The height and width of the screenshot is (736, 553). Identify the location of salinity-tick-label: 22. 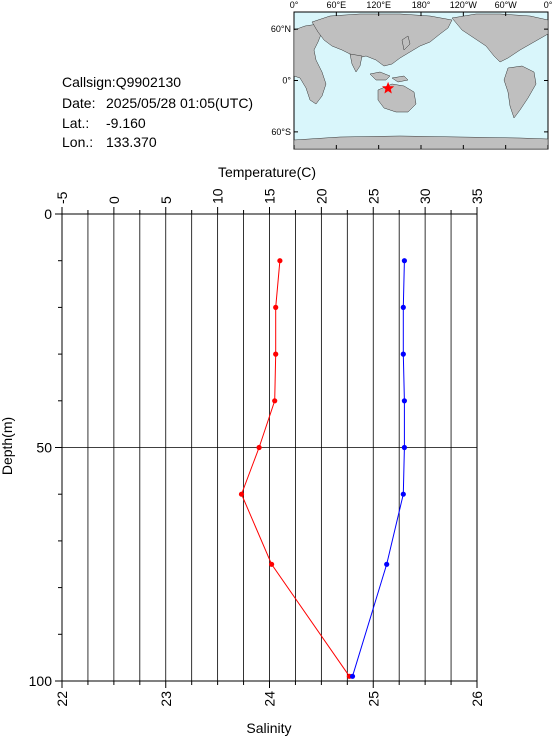
(62, 699).